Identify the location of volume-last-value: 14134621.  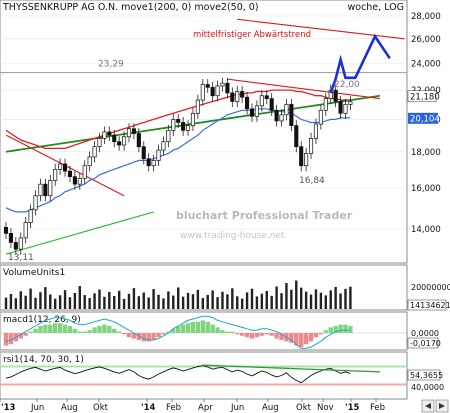
(430, 305).